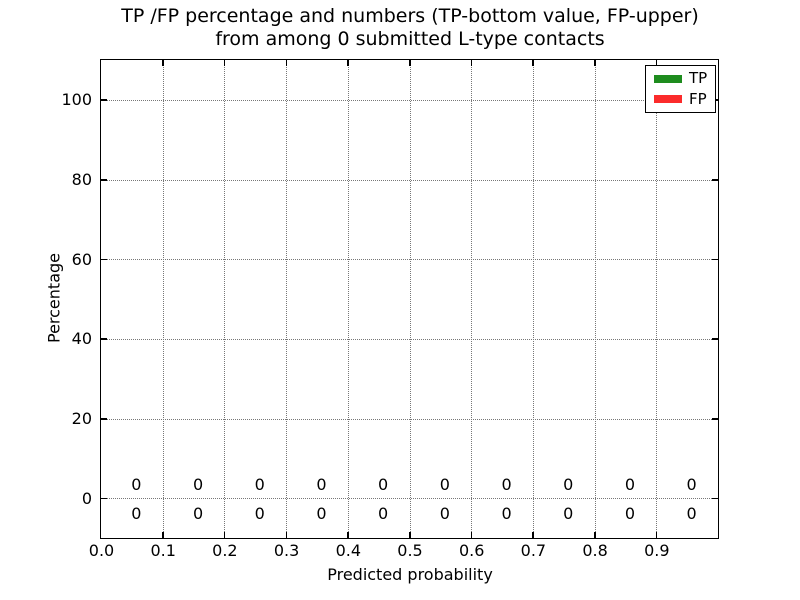  I want to click on x-tick-label: 0.3, so click(286, 550).